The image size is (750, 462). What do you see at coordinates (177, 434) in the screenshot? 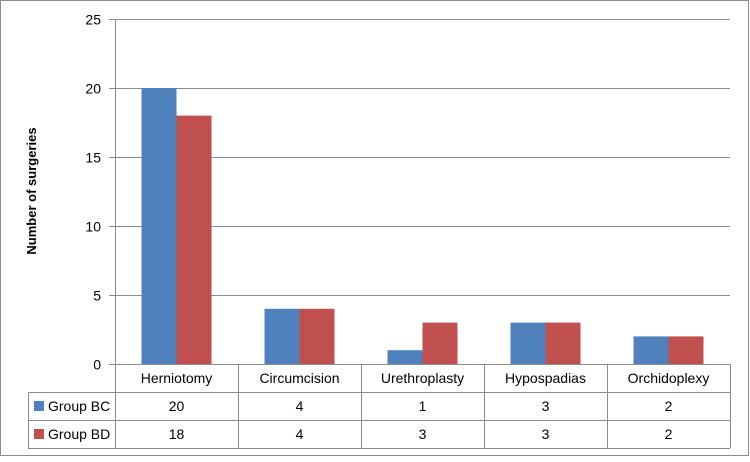
I see `data-label: 18` at bounding box center [177, 434].